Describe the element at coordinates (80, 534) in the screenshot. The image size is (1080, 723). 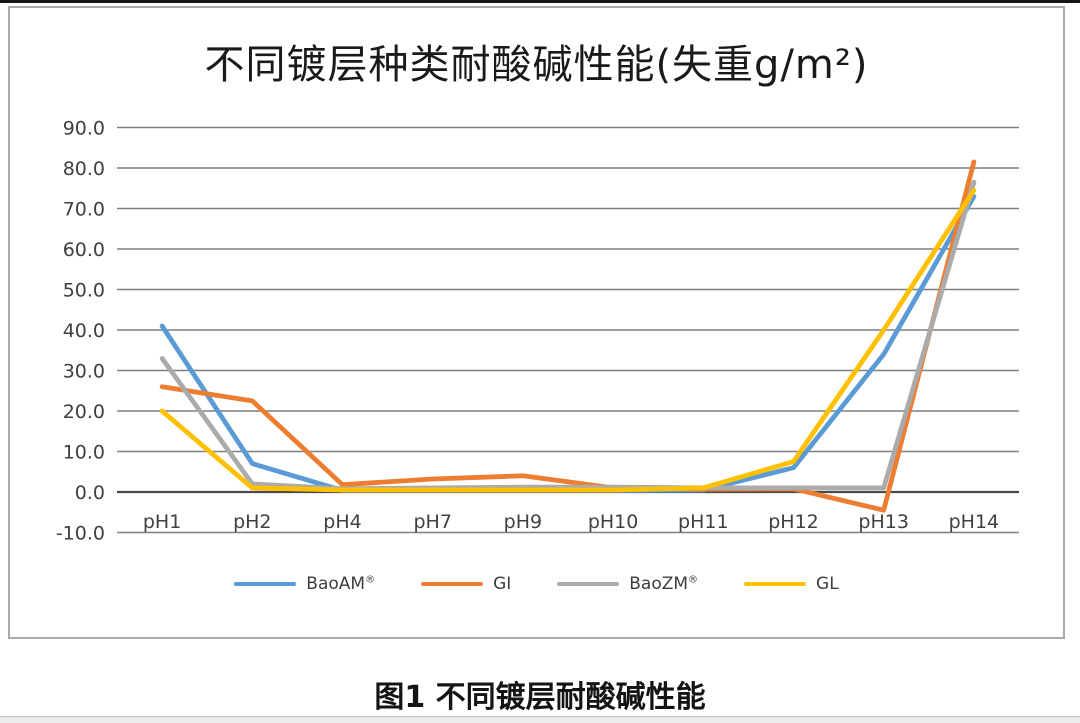
I see `svg-text: -10.0` at that location.